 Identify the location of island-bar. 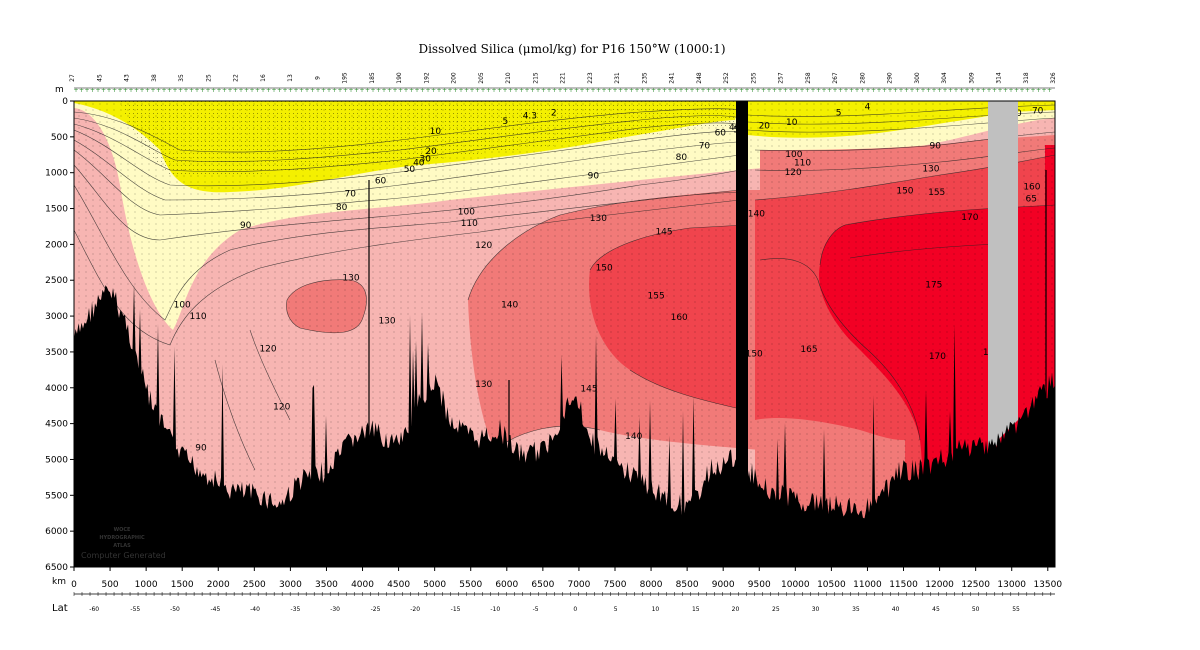
(742, 334).